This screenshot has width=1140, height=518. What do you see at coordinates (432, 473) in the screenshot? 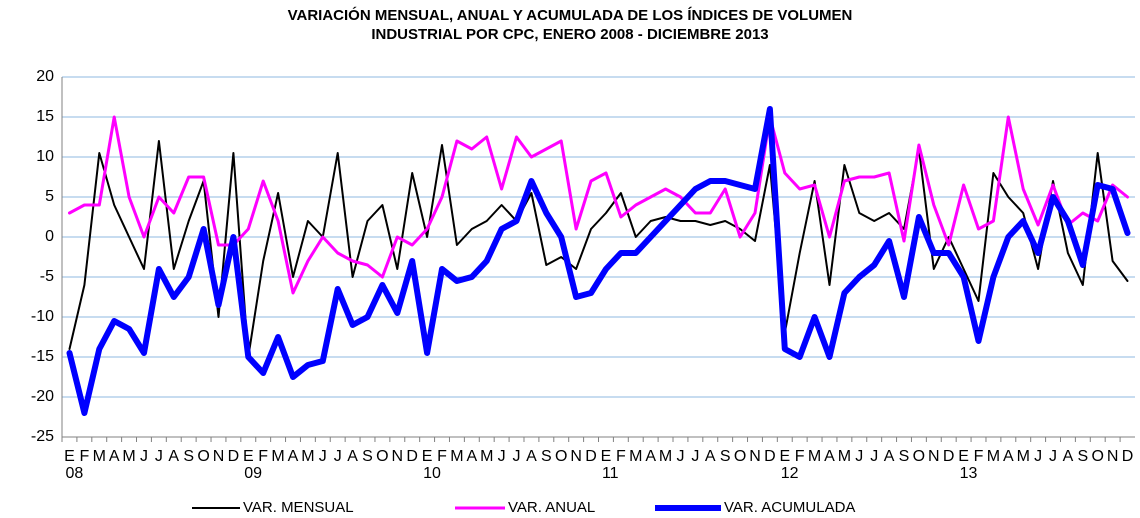
I see `x-year-label: 10` at bounding box center [432, 473].